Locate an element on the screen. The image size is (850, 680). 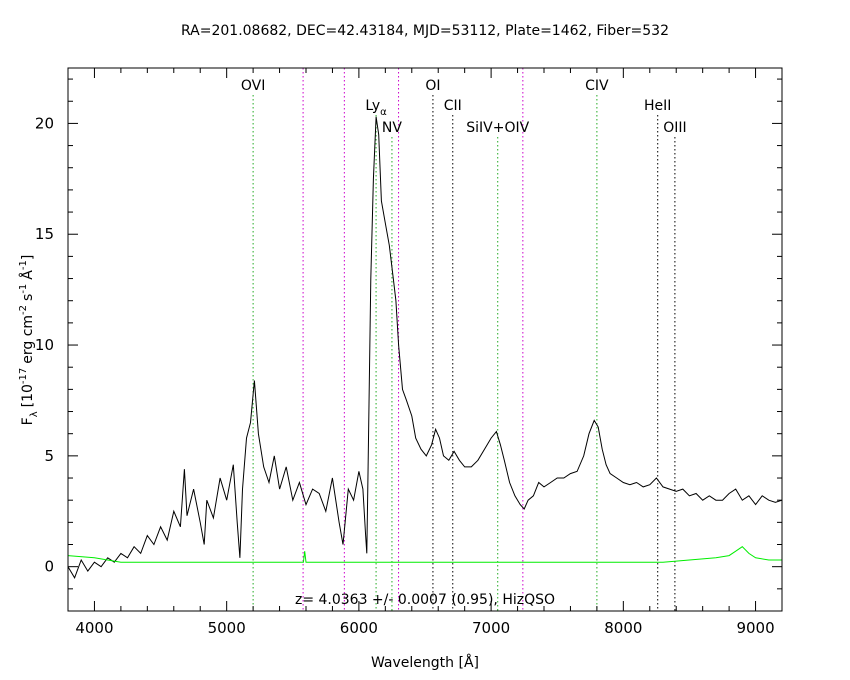
x-tick-label: 8000 is located at coordinates (623, 628).